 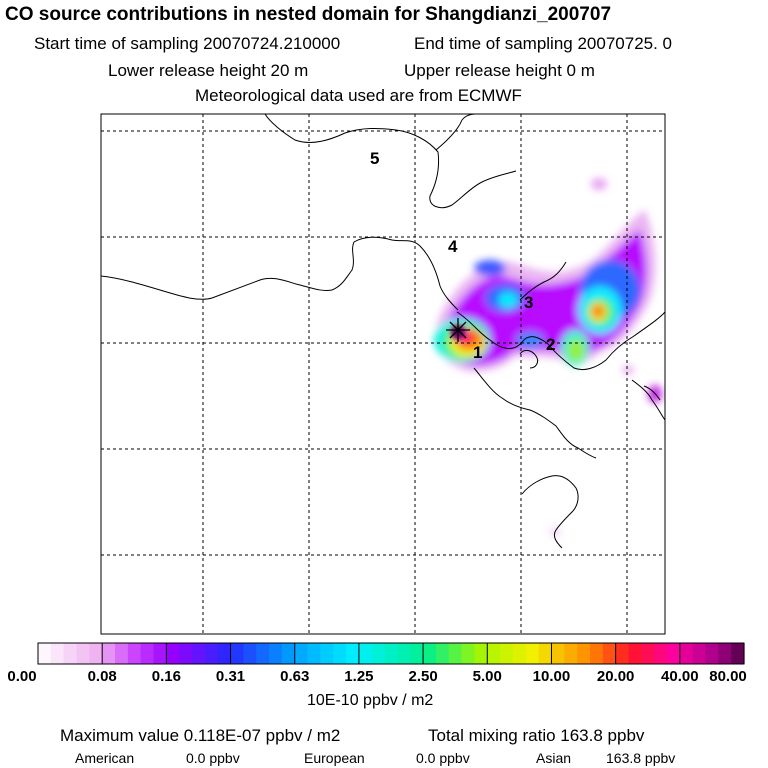 What do you see at coordinates (528, 302) in the screenshot?
I see `region-label-3: 3` at bounding box center [528, 302].